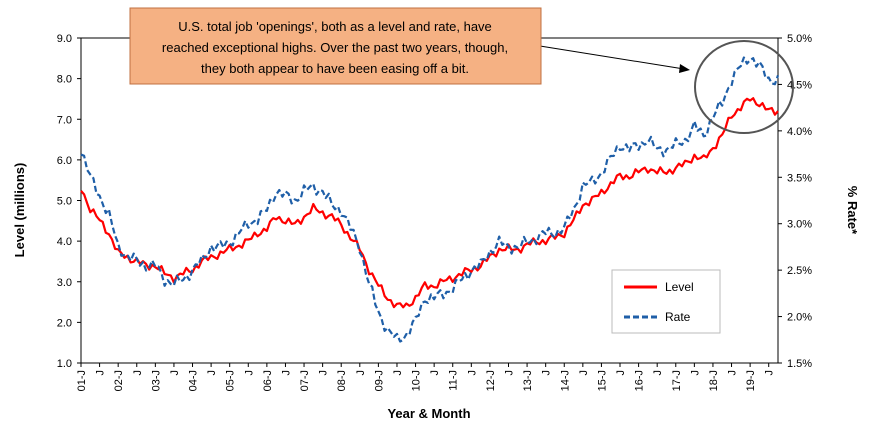 The image size is (870, 434). Describe the element at coordinates (528, 380) in the screenshot. I see `x-tick-label: 13-J` at that location.